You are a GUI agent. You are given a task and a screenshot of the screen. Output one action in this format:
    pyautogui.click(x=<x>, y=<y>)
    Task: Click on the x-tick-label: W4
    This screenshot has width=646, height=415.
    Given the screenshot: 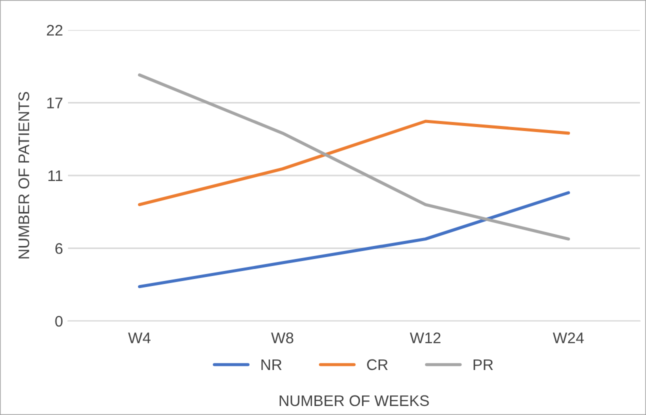 What is the action you would take?
    pyautogui.click(x=139, y=338)
    